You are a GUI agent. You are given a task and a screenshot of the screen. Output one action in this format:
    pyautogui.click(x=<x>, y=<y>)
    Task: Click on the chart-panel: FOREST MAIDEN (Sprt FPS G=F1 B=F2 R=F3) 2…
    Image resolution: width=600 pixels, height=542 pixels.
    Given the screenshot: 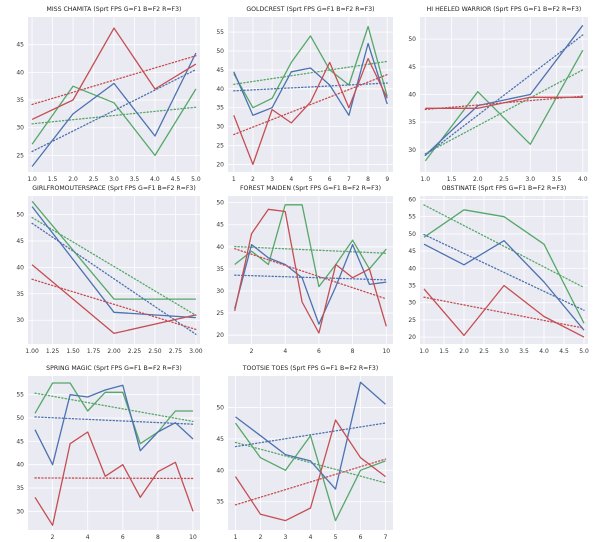 What is the action you would take?
    pyautogui.click(x=304, y=270)
    